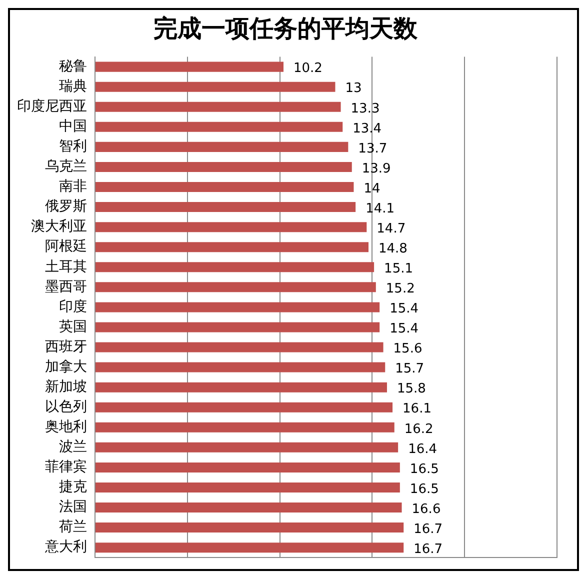 The width and height of the screenshot is (587, 579). Describe the element at coordinates (66, 166) in the screenshot. I see `y-tick-label: 乌克兰` at that location.